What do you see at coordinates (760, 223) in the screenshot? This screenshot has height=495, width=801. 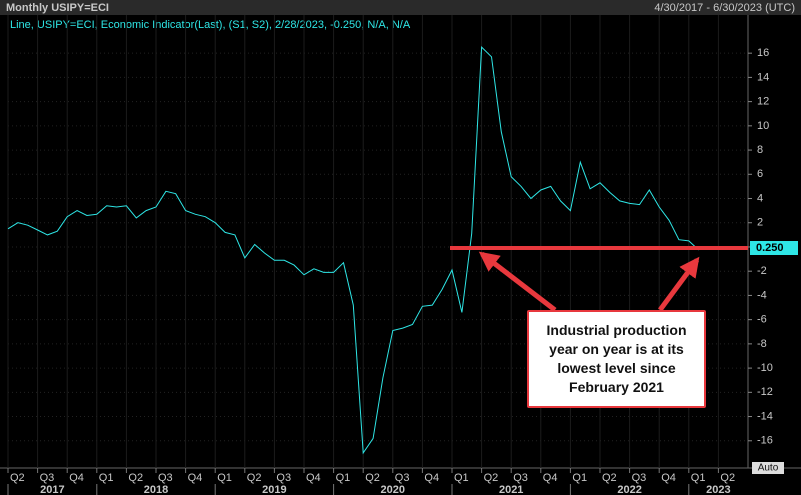 I see `y-tick-label: 2` at bounding box center [760, 223].